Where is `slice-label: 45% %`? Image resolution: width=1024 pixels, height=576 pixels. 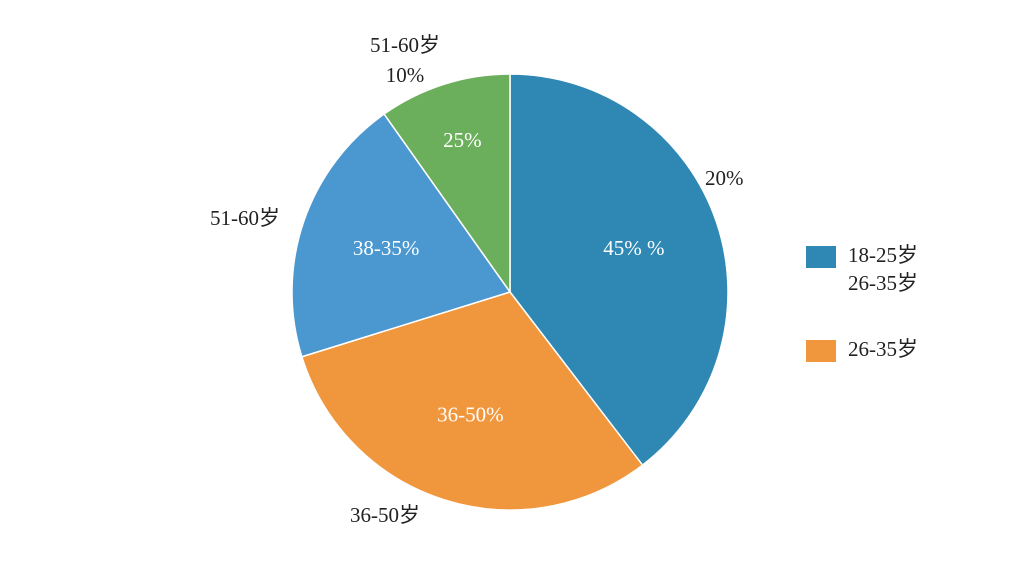 slice-label: 45% % is located at coordinates (633, 248).